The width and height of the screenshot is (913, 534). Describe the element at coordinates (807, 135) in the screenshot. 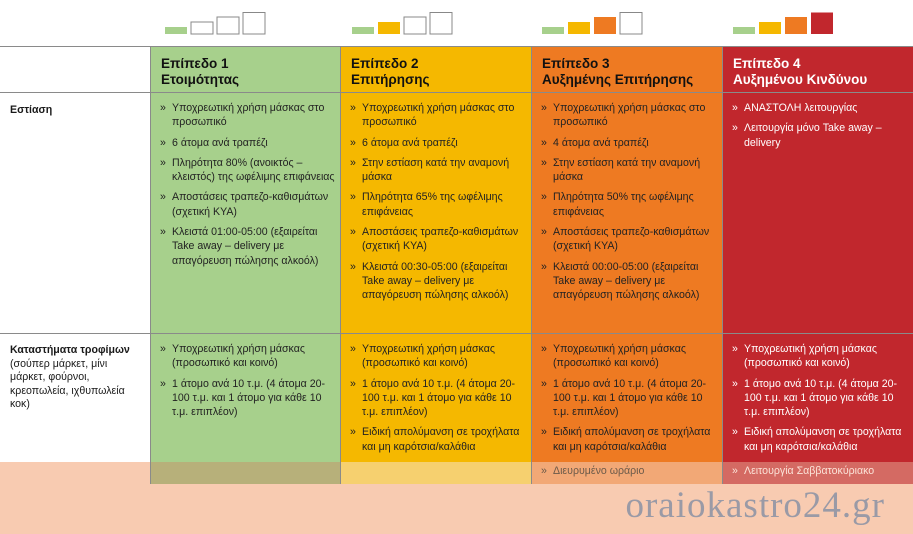

I see `list-item: » Λειτουργία μόνο Take away – delivery` at that location.